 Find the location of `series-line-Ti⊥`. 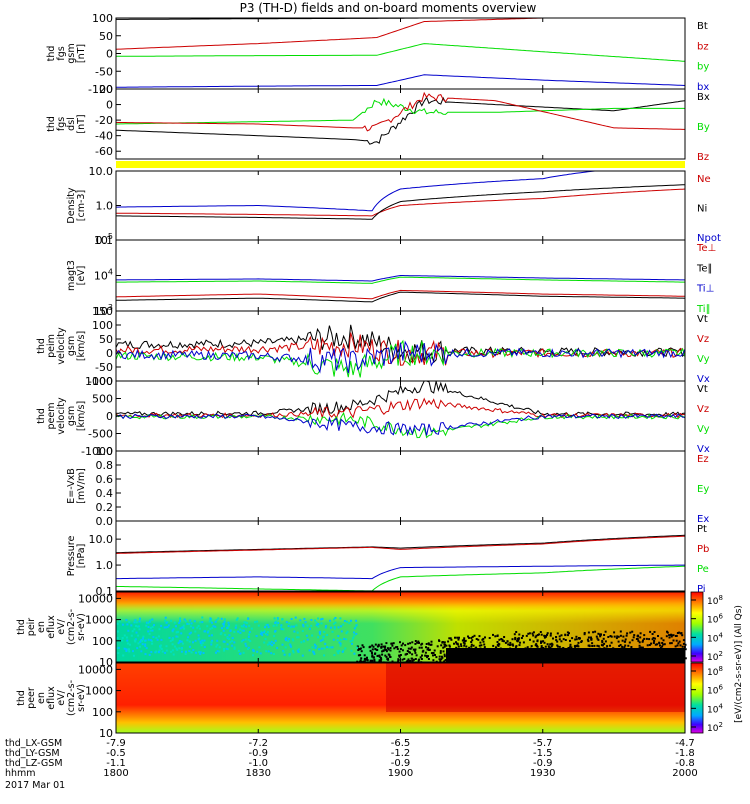

series-line-Ti⊥ is located at coordinates (400, 278).